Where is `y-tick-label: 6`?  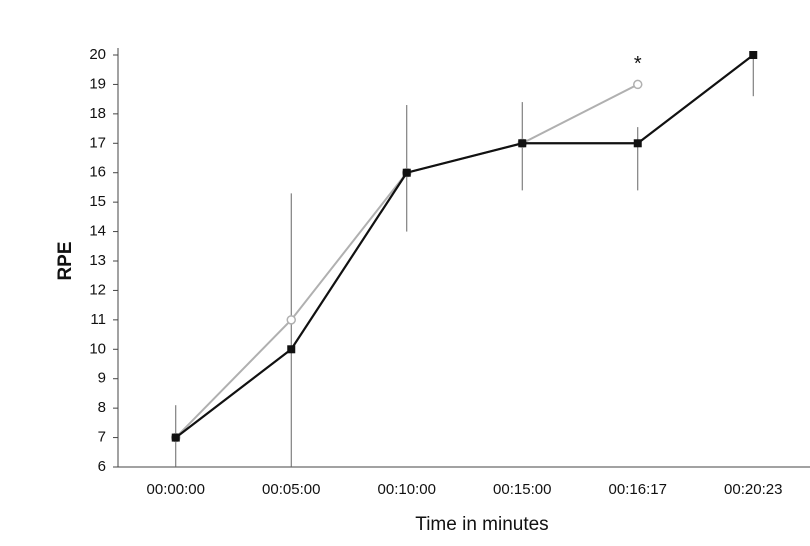 y-tick-label: 6 is located at coordinates (102, 466).